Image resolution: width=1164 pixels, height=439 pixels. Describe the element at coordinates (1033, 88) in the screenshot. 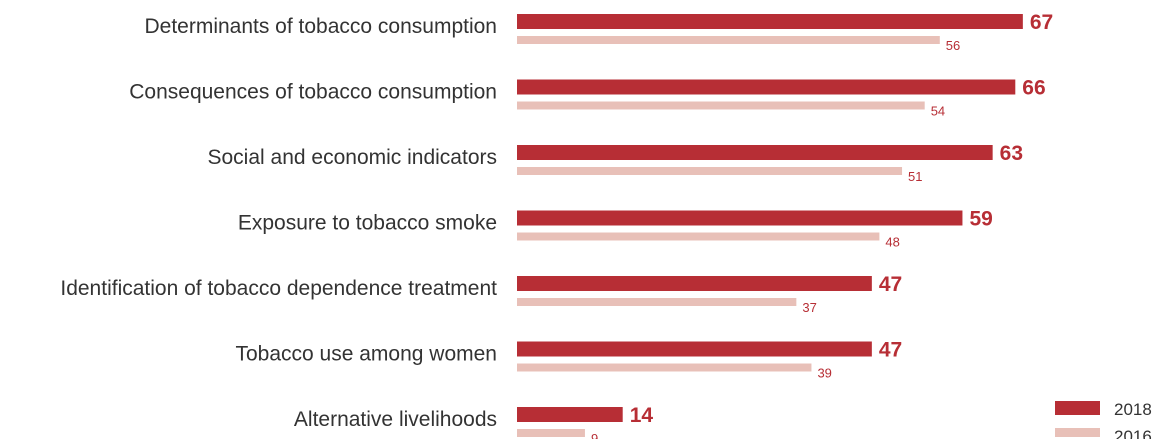

I see `value-label-2018: 66` at that location.